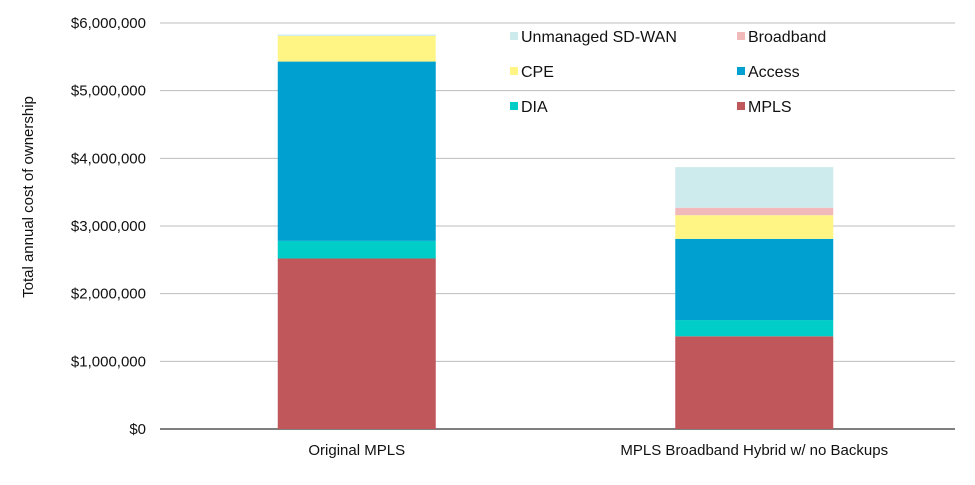  What do you see at coordinates (108, 23) in the screenshot?
I see `y-tick-label: $6,000,000` at bounding box center [108, 23].